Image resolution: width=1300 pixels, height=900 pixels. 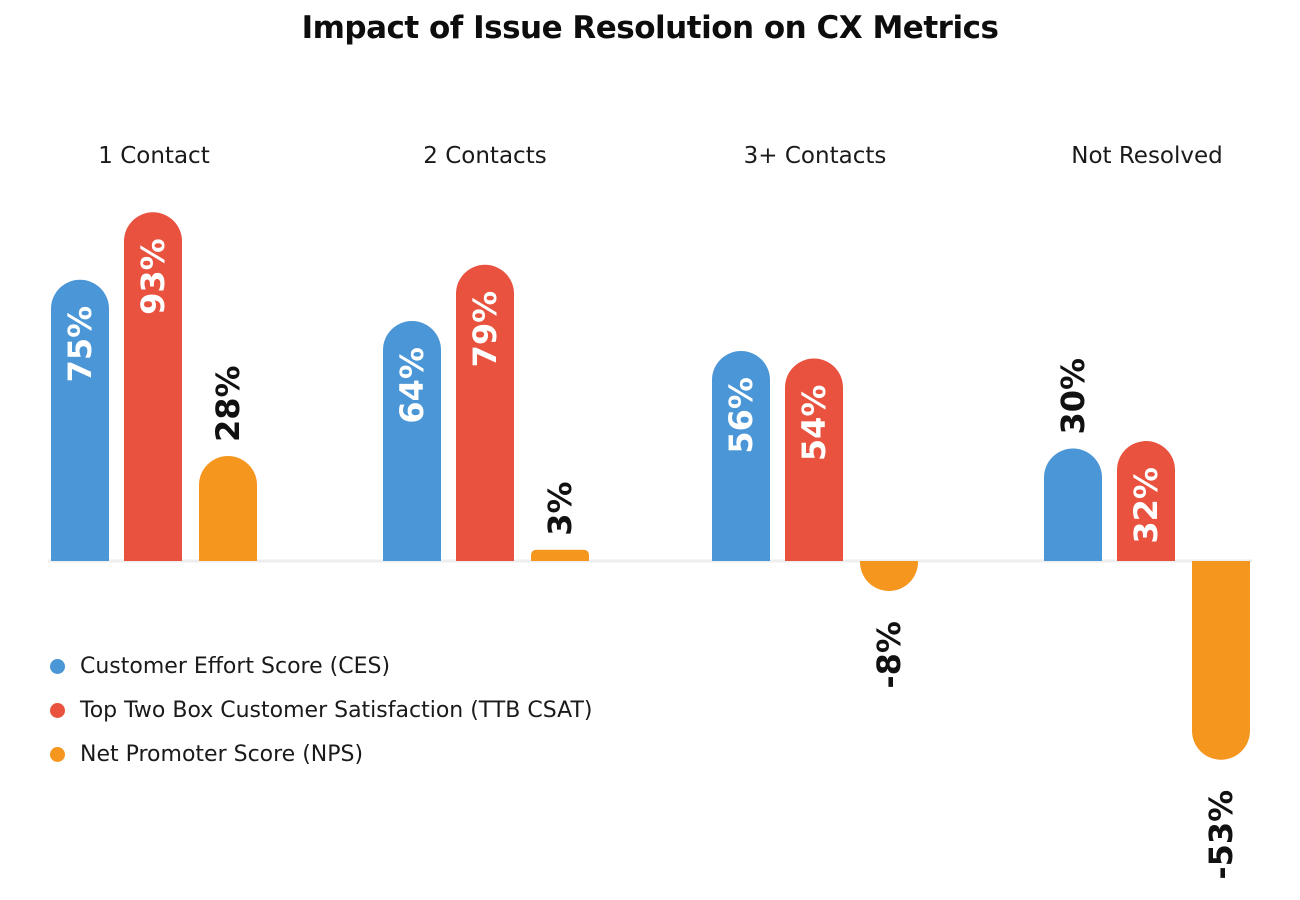 What do you see at coordinates (741, 415) in the screenshot?
I see `bar-label-ces-3-plus-contacts: 56%` at bounding box center [741, 415].